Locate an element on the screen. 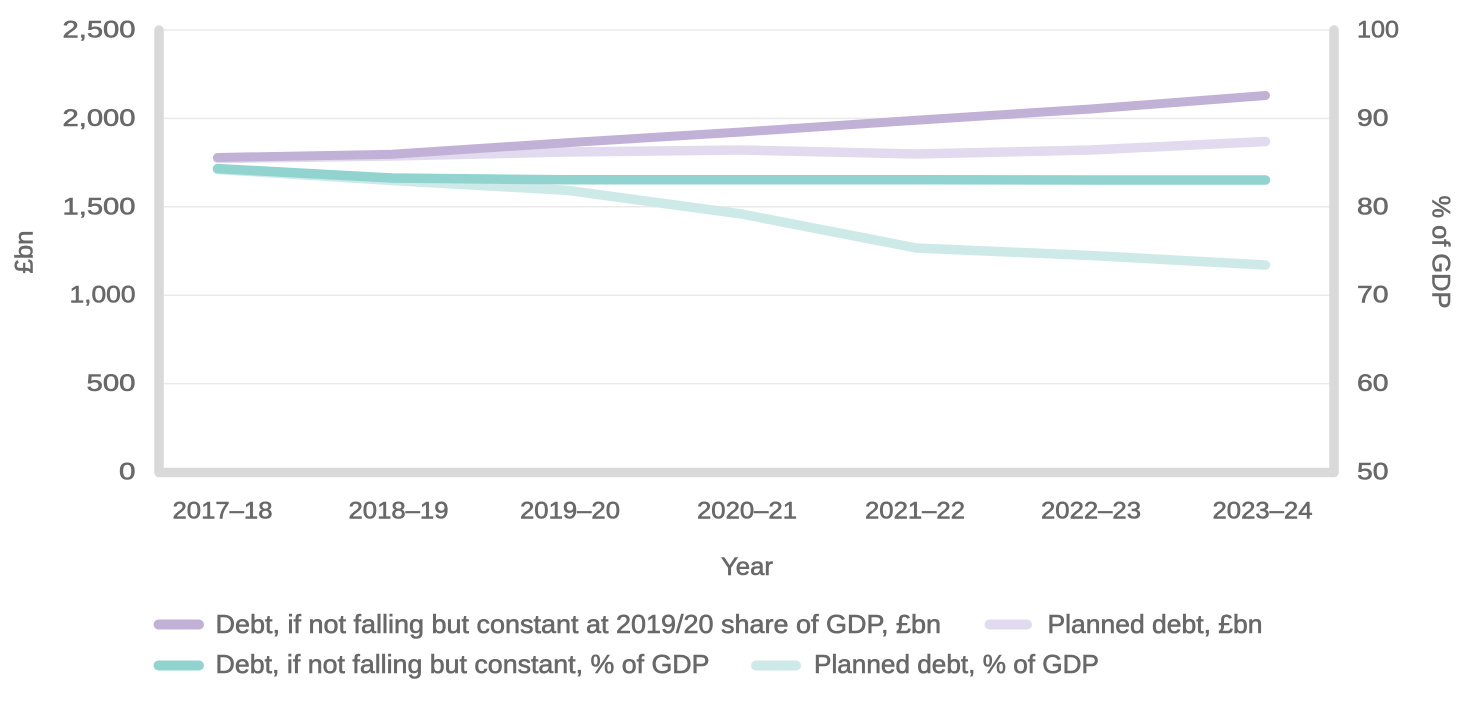 This screenshot has width=1470, height=709. svg-text: 60 is located at coordinates (1373, 383).